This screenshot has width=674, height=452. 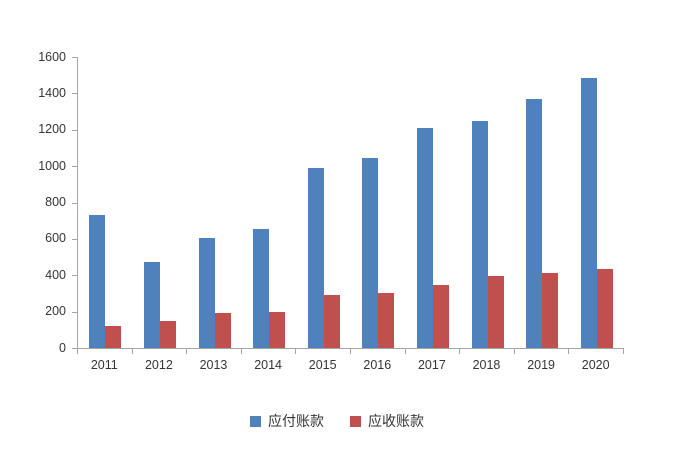 What do you see at coordinates (534, 223) in the screenshot?
I see `bar-应付账款-2019` at bounding box center [534, 223].